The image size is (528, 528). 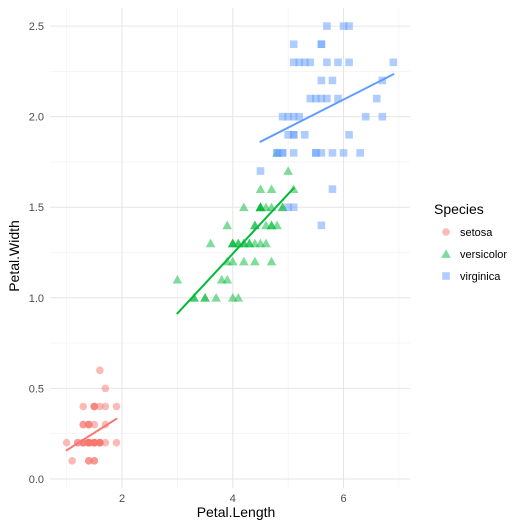 What do you see at coordinates (235, 251) in the screenshot?
I see `versicolor-fit-line` at bounding box center [235, 251].